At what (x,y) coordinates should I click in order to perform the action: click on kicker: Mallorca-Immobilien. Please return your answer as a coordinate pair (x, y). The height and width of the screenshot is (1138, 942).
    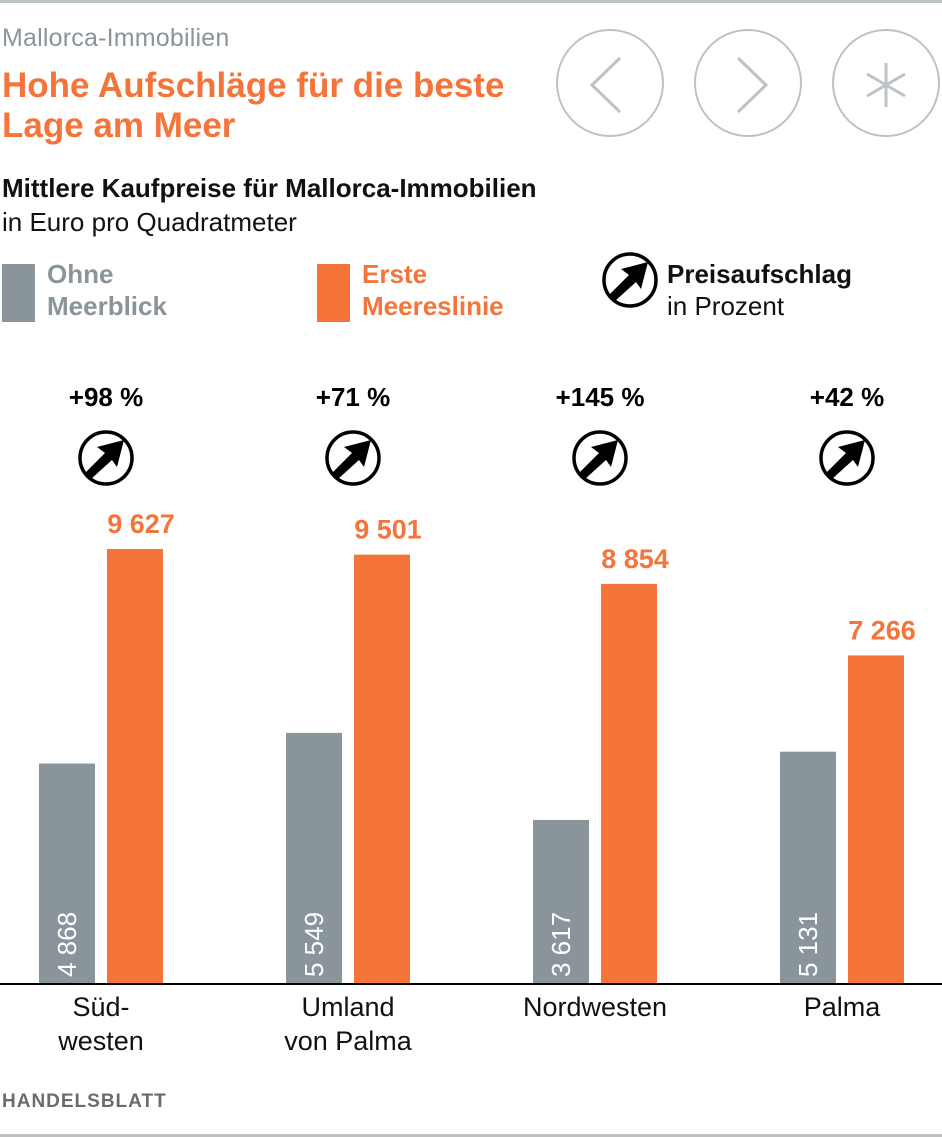
    Looking at the image, I should click on (116, 38).